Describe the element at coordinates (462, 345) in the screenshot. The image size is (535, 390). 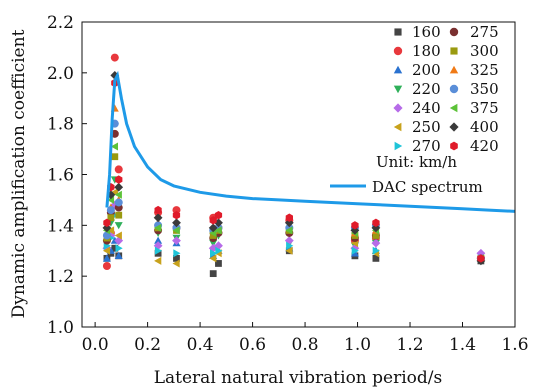
I see `x-tick-label-7: 1.4` at that location.